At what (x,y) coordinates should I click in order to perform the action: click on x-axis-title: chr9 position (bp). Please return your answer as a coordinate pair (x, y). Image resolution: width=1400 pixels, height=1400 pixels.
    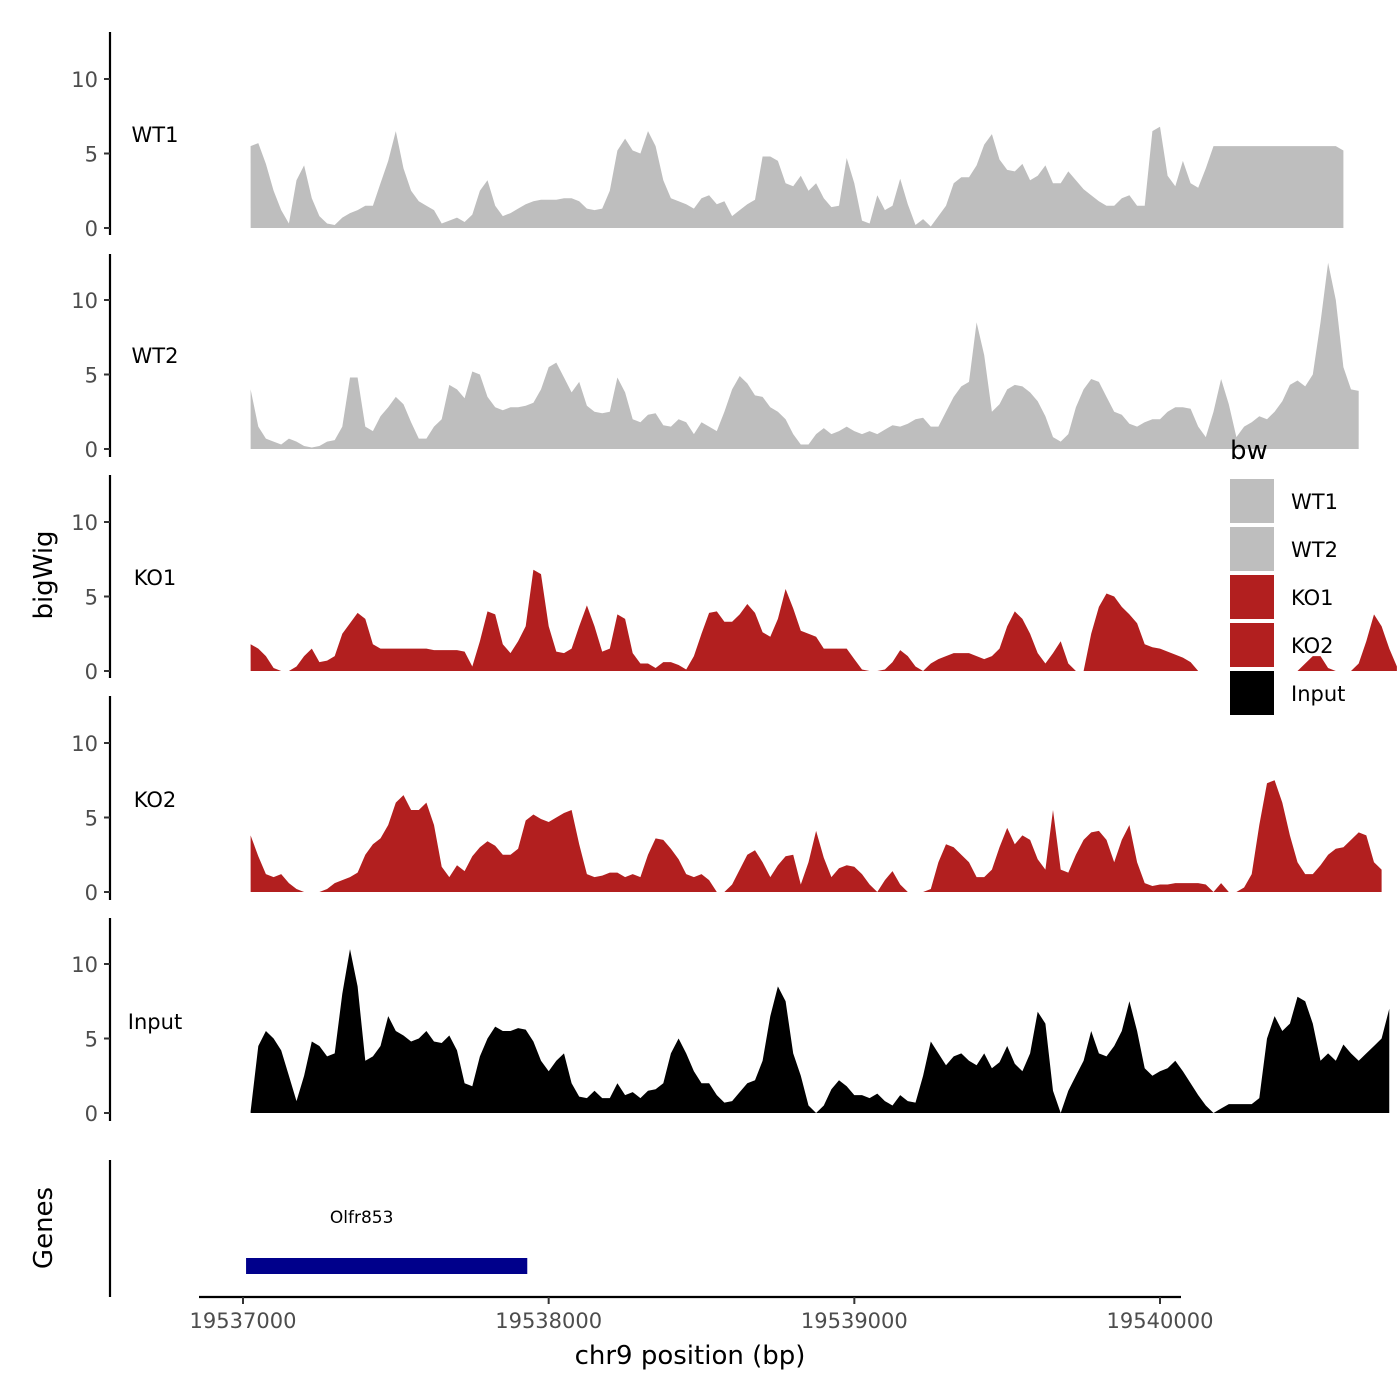
    Looking at the image, I should click on (690, 1356).